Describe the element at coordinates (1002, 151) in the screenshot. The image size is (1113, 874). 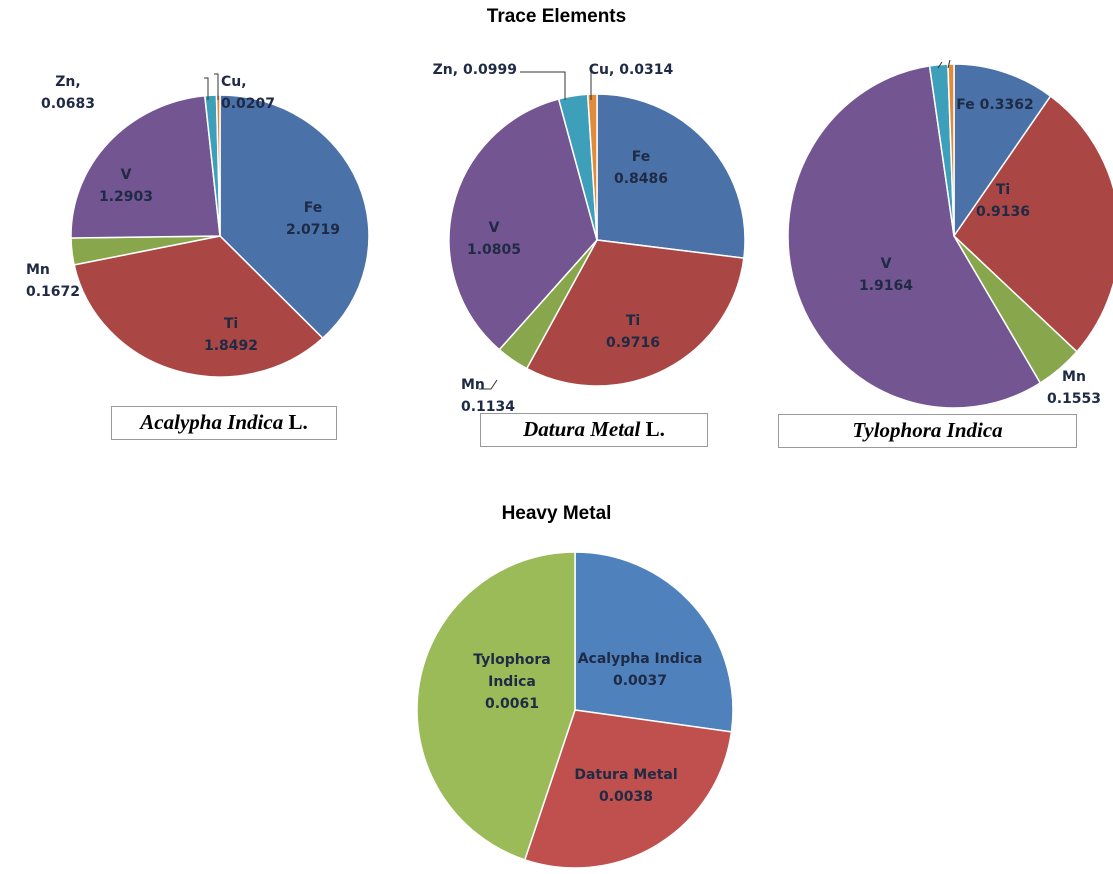
I see `slice-tylophora-fe` at that location.